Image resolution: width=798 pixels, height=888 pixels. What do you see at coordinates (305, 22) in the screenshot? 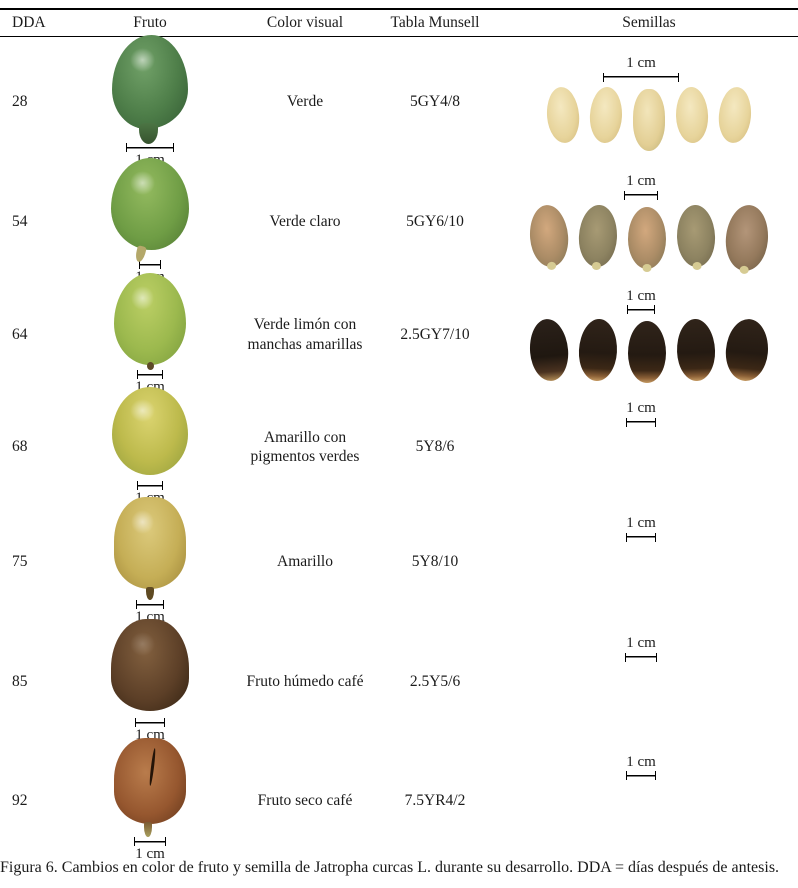
I see `header-color-visual: Color visual` at bounding box center [305, 22].